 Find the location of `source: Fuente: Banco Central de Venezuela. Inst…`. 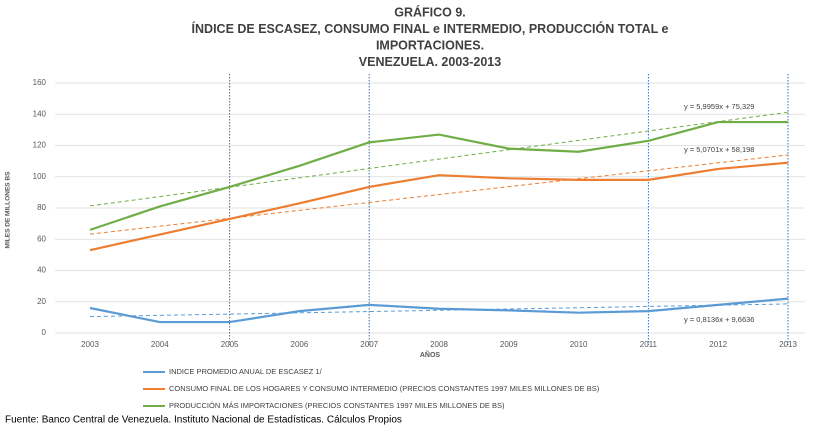

source: Fuente: Banco Central de Venezuela. Inst… is located at coordinates (203, 420).